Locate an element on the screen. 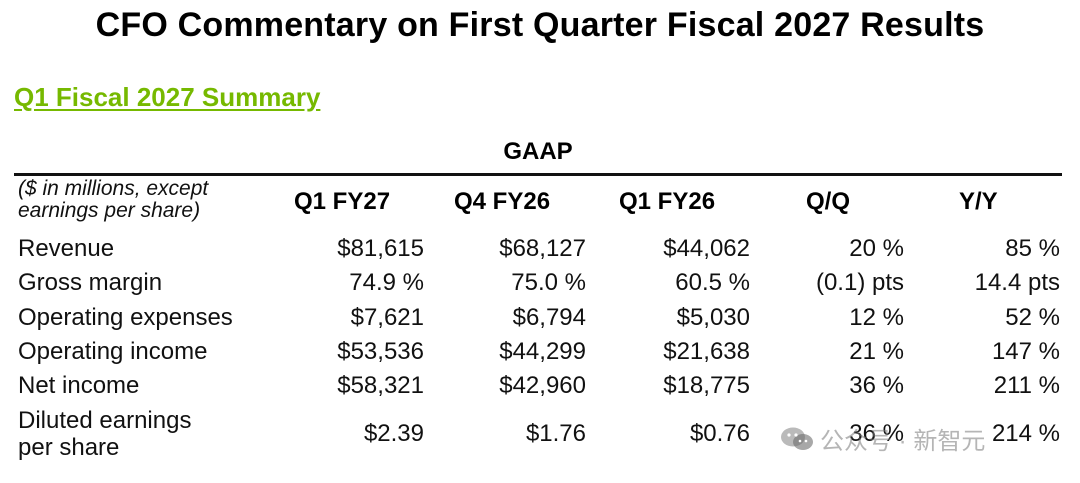  row-label: Diluted earnings per share is located at coordinates (104, 434).